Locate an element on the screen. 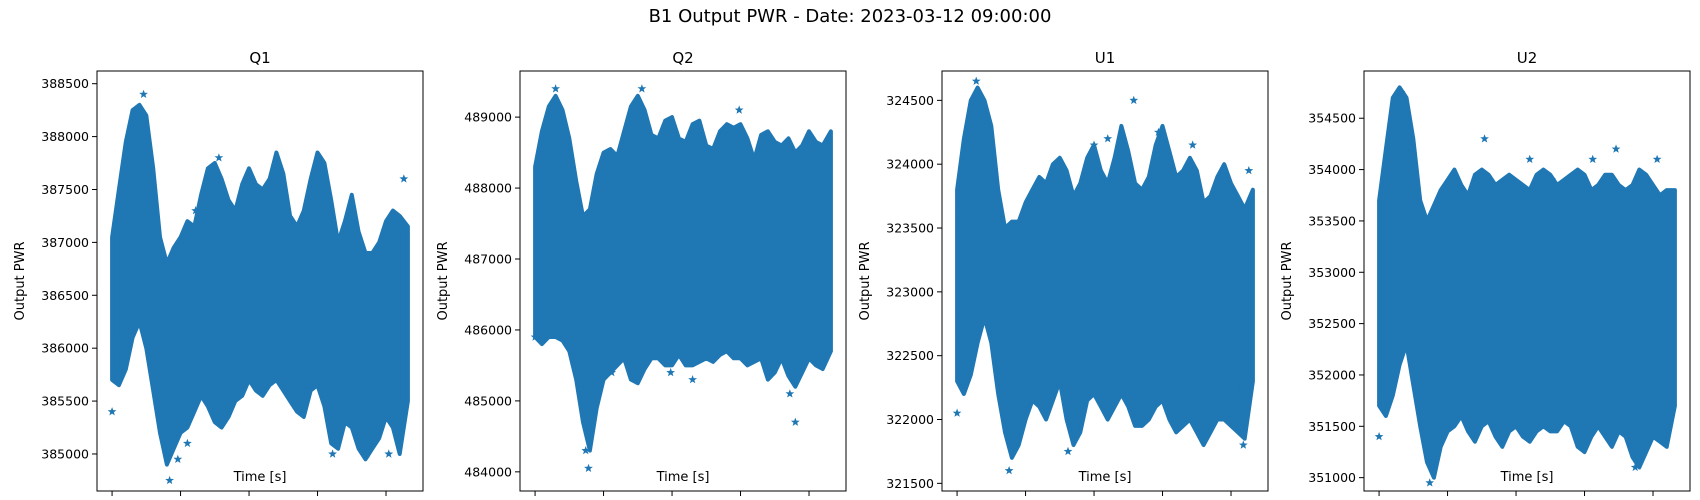  y-tick-label: 484000 is located at coordinates (488, 471).